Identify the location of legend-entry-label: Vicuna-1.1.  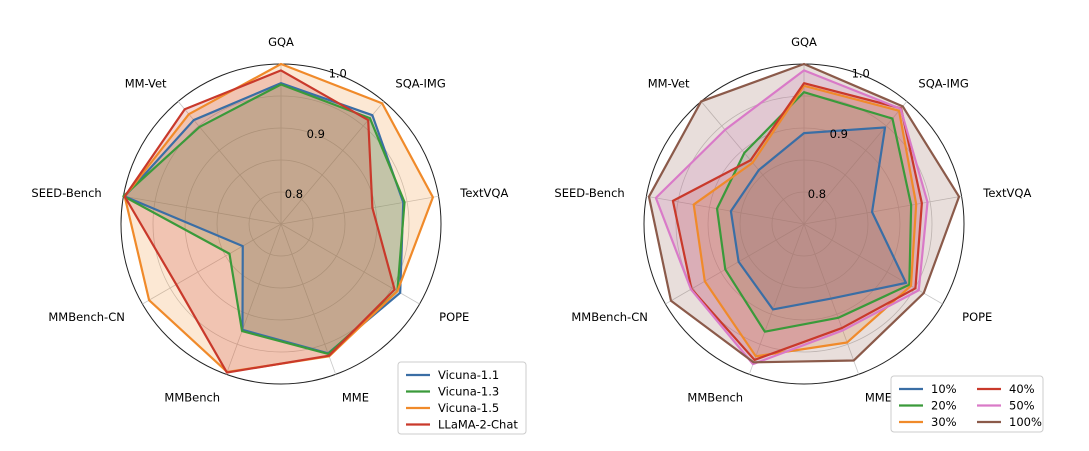
(468, 375).